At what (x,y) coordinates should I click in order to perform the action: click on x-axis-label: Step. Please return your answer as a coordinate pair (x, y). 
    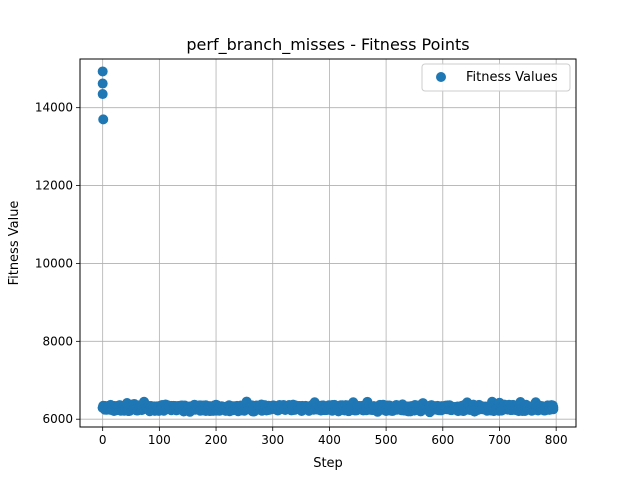
    Looking at the image, I should click on (328, 463).